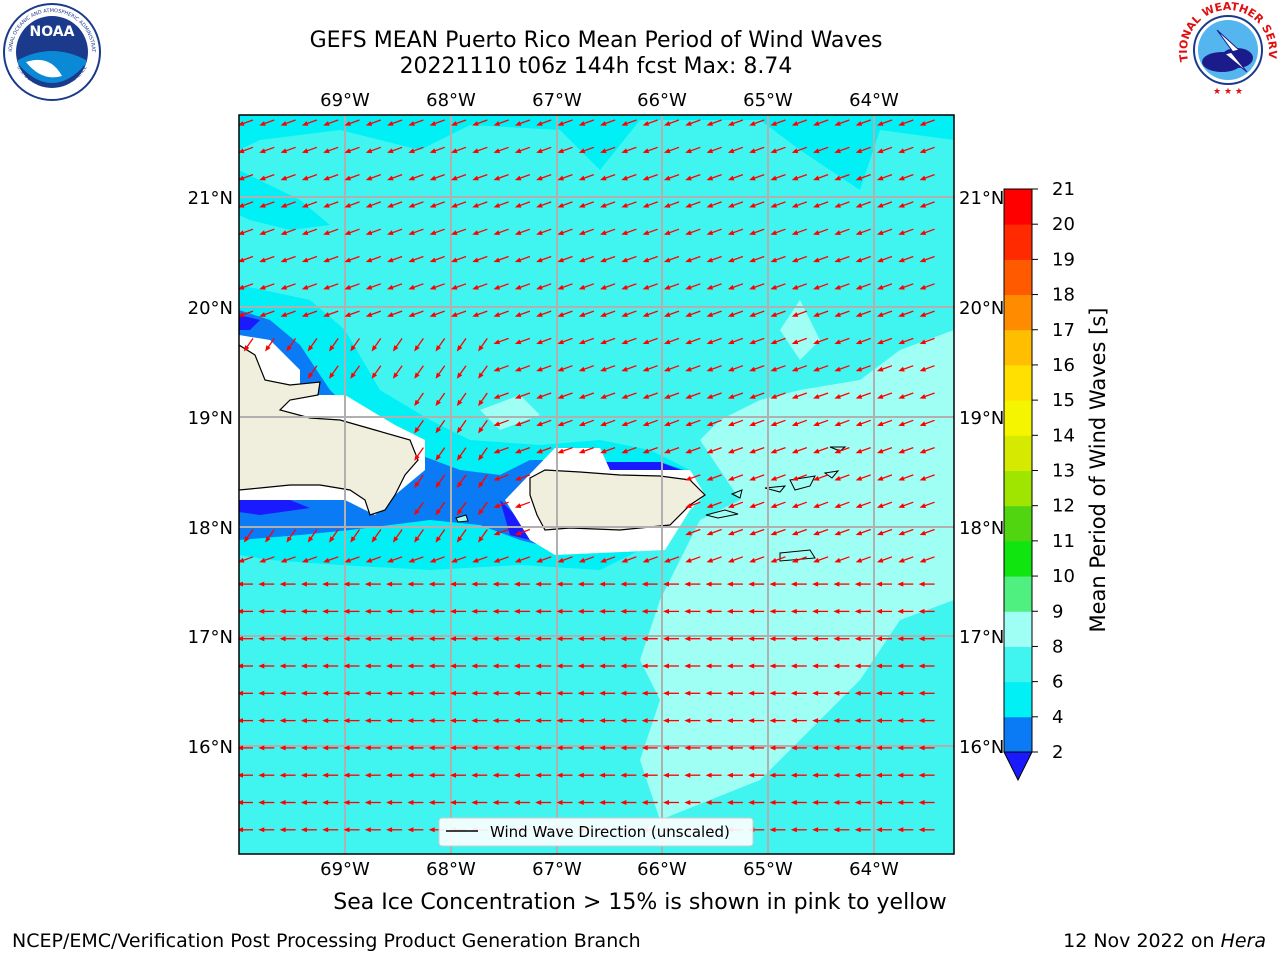 The height and width of the screenshot is (960, 1280). I want to click on lon-label: 67°W, so click(557, 869).